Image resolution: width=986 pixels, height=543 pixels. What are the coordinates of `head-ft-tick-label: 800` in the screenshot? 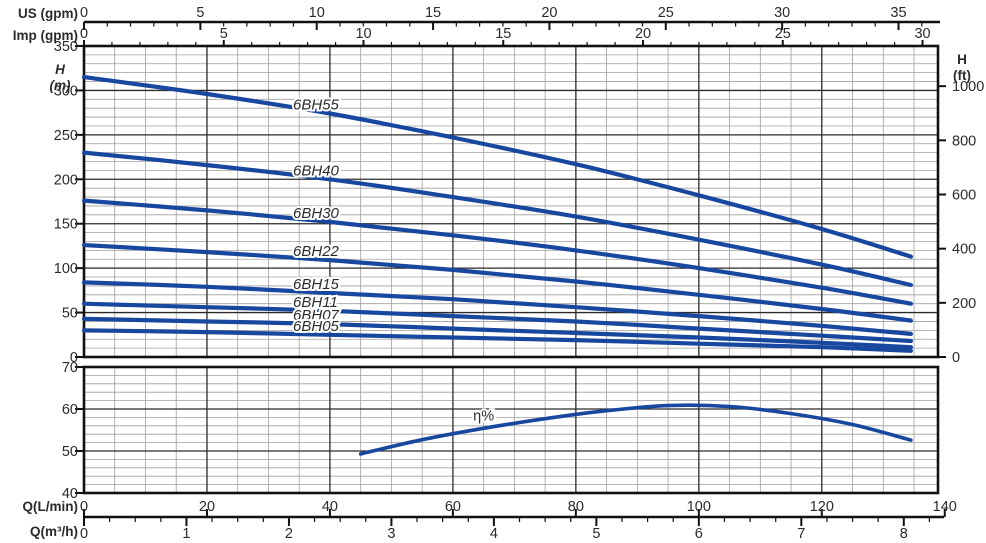 It's located at (964, 141).